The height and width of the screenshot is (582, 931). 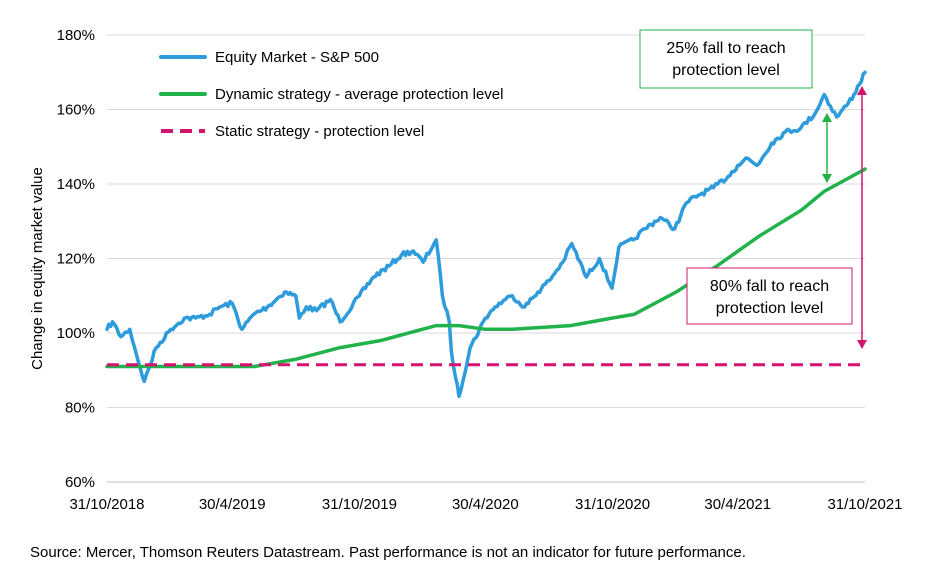 I want to click on legend-label-equity-market-s-p-500: Equity Market - S&P 500, so click(x=297, y=57).